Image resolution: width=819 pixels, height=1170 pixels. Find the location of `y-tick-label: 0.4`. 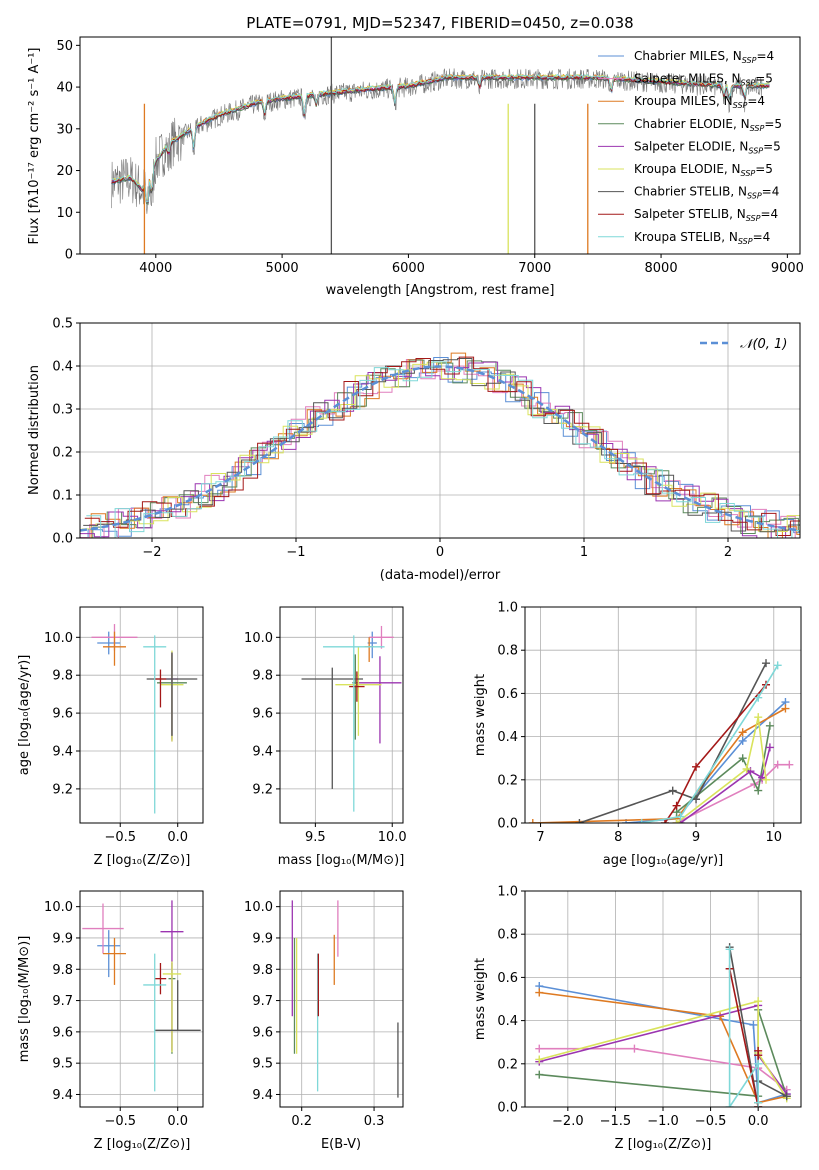

y-tick-label: 0.4 is located at coordinates (507, 1021).